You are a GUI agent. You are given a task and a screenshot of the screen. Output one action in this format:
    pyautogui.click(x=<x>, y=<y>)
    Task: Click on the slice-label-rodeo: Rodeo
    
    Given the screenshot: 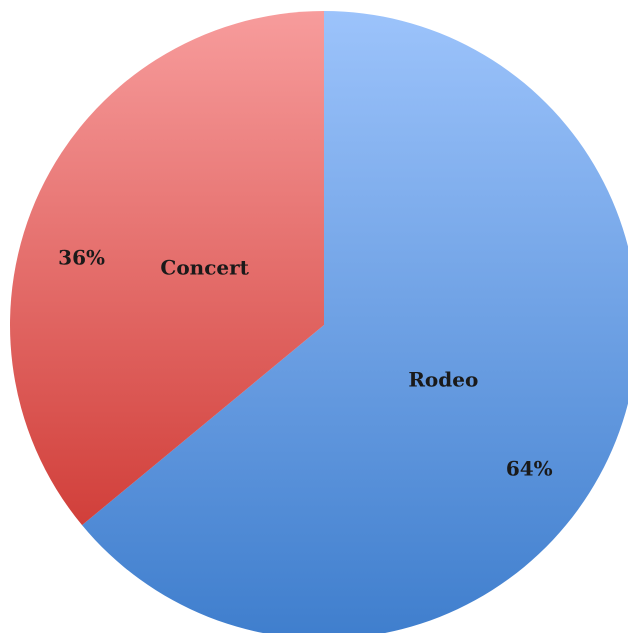 What is the action you would take?
    pyautogui.click(x=443, y=380)
    